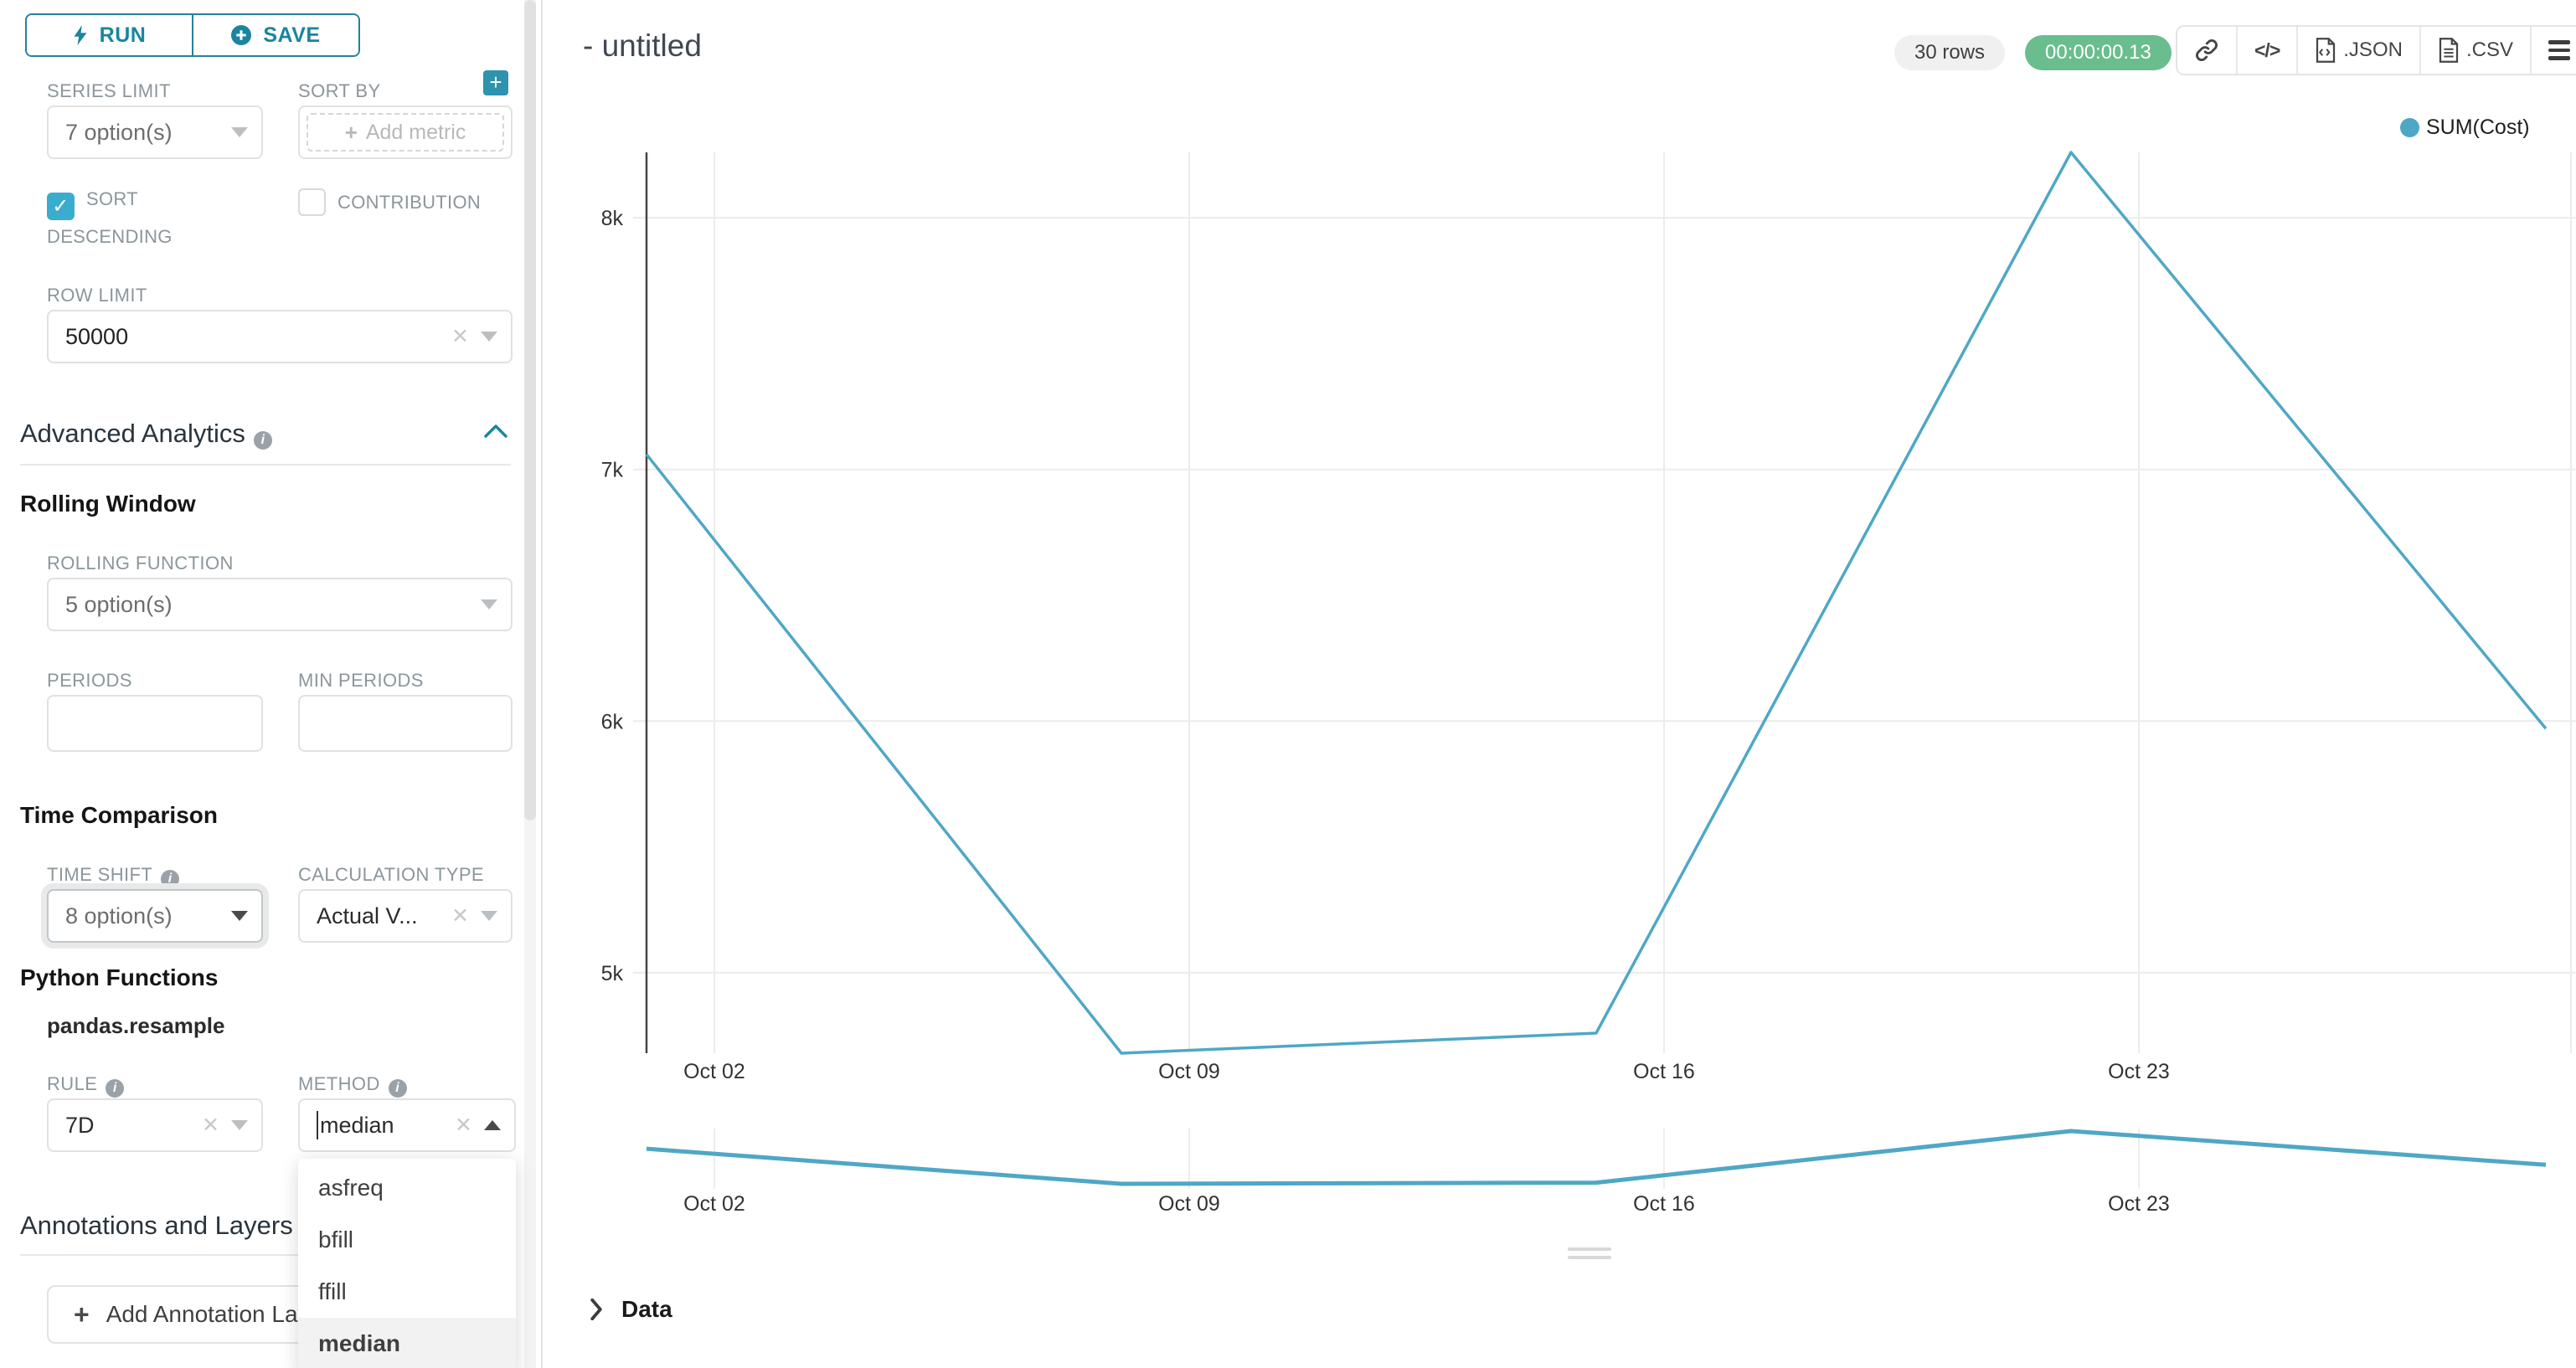 Image resolution: width=2576 pixels, height=1368 pixels. What do you see at coordinates (361, 680) in the screenshot?
I see `min-periods-label: MIN PERIODS` at bounding box center [361, 680].